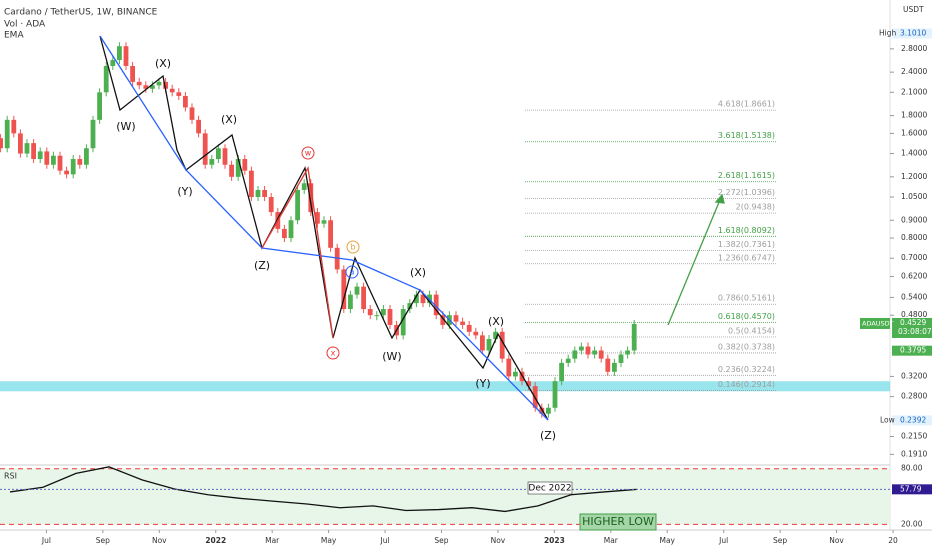  Describe the element at coordinates (914, 396) in the screenshot. I see `y-tick-label: 0.2800` at that location.